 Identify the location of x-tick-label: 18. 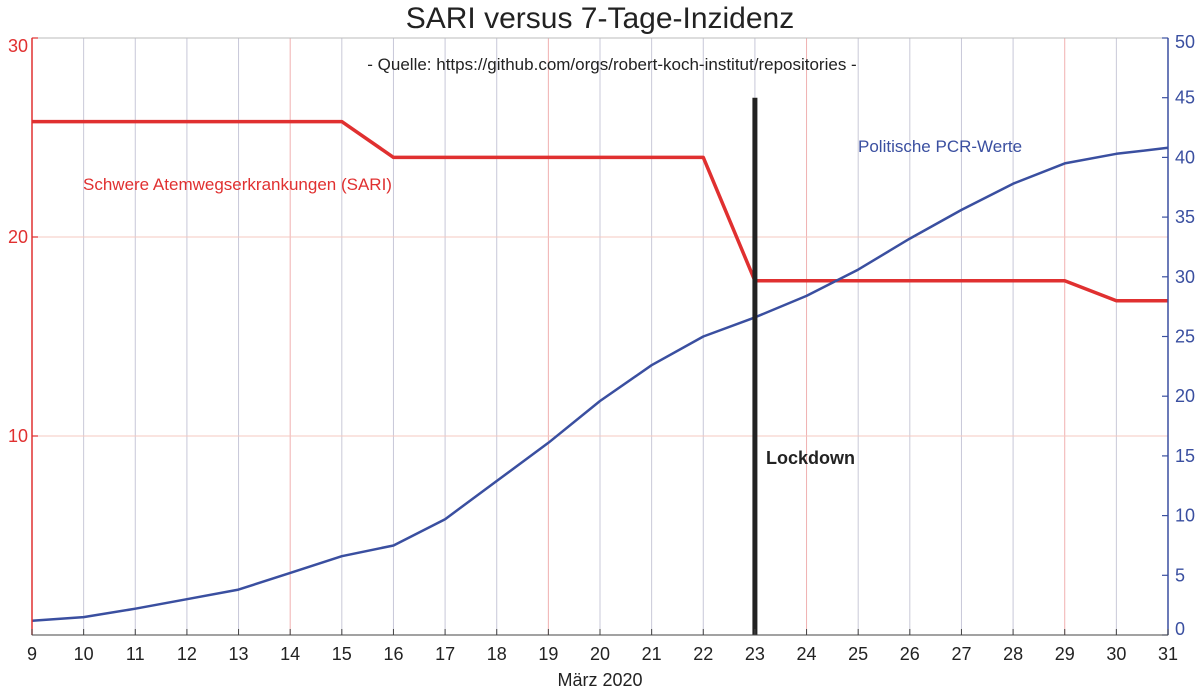
(497, 654).